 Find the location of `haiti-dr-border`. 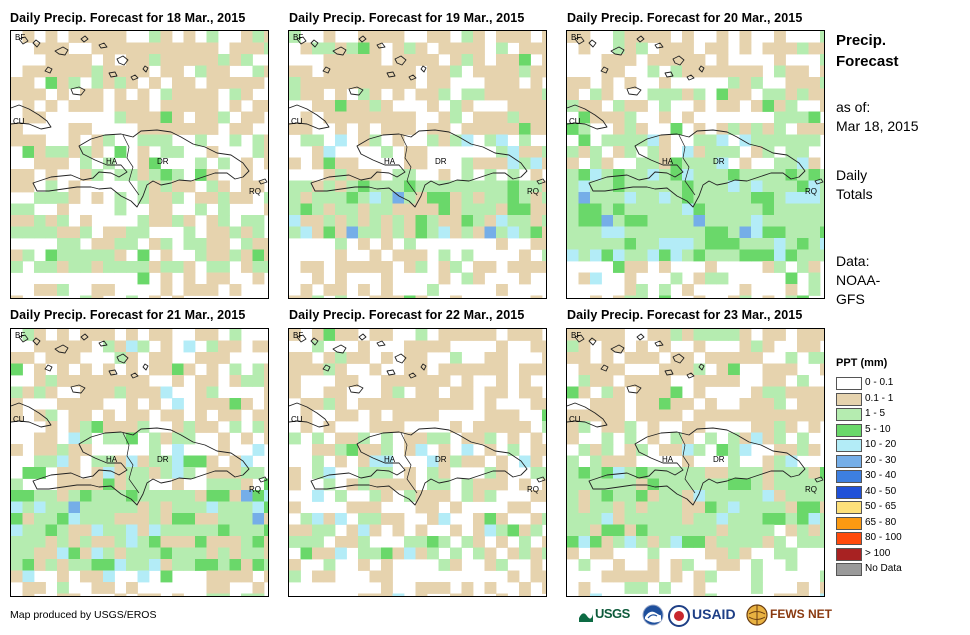

haiti-dr-border is located at coordinates (131, 165).